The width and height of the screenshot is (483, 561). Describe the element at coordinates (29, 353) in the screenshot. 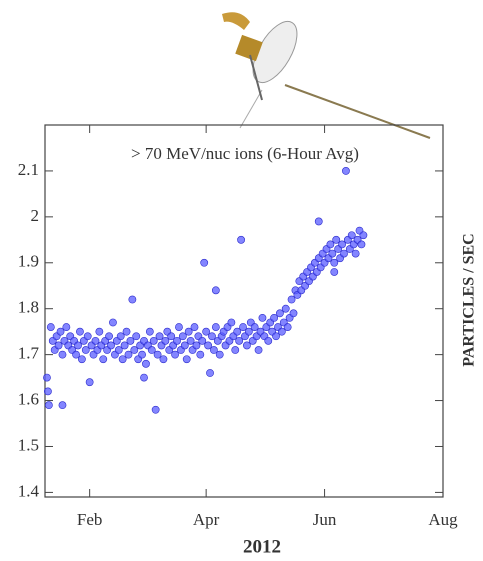

I see `y-tick-label: 1.7` at that location.